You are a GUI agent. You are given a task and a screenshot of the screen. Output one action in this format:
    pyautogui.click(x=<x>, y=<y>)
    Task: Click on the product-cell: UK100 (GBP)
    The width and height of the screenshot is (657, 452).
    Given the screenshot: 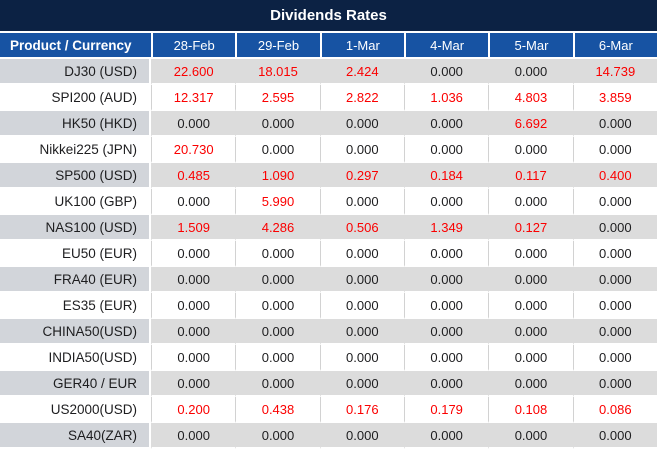 What is the action you would take?
    pyautogui.click(x=75, y=202)
    